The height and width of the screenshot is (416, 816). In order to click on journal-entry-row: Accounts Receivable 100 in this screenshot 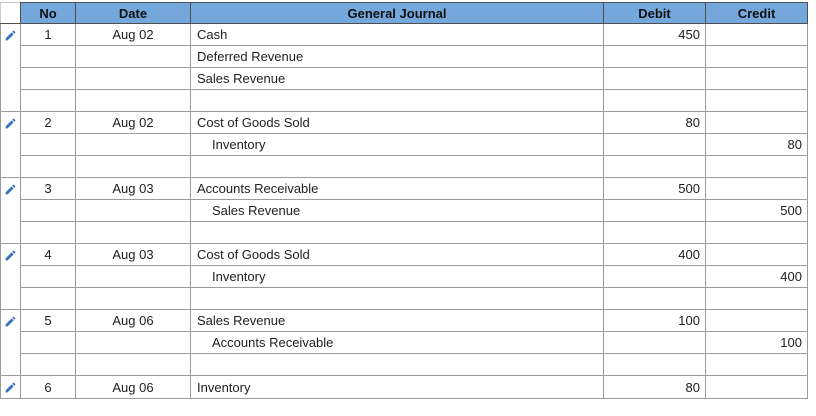, I will do `click(404, 342)`.